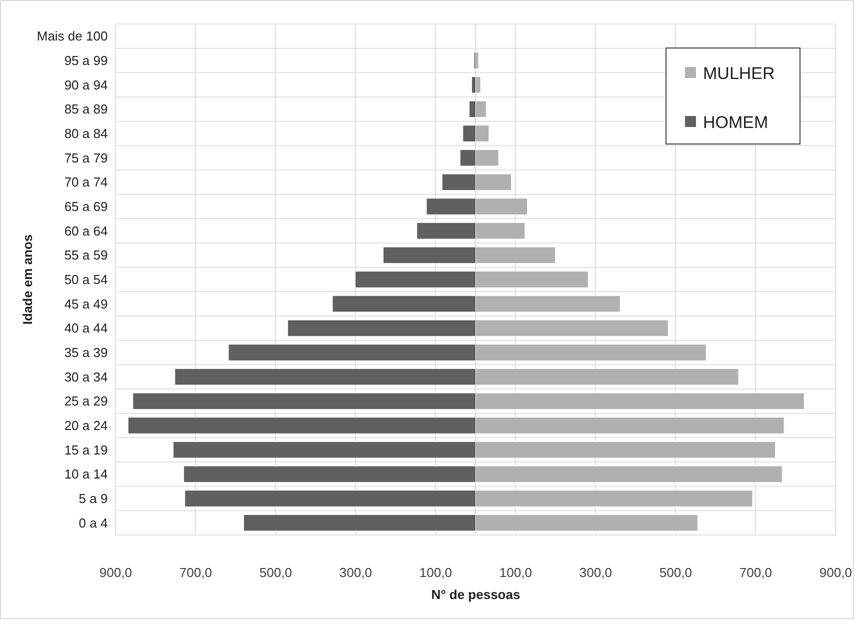 The height and width of the screenshot is (622, 863). What do you see at coordinates (735, 122) in the screenshot?
I see `legend-label: HOMEM` at bounding box center [735, 122].